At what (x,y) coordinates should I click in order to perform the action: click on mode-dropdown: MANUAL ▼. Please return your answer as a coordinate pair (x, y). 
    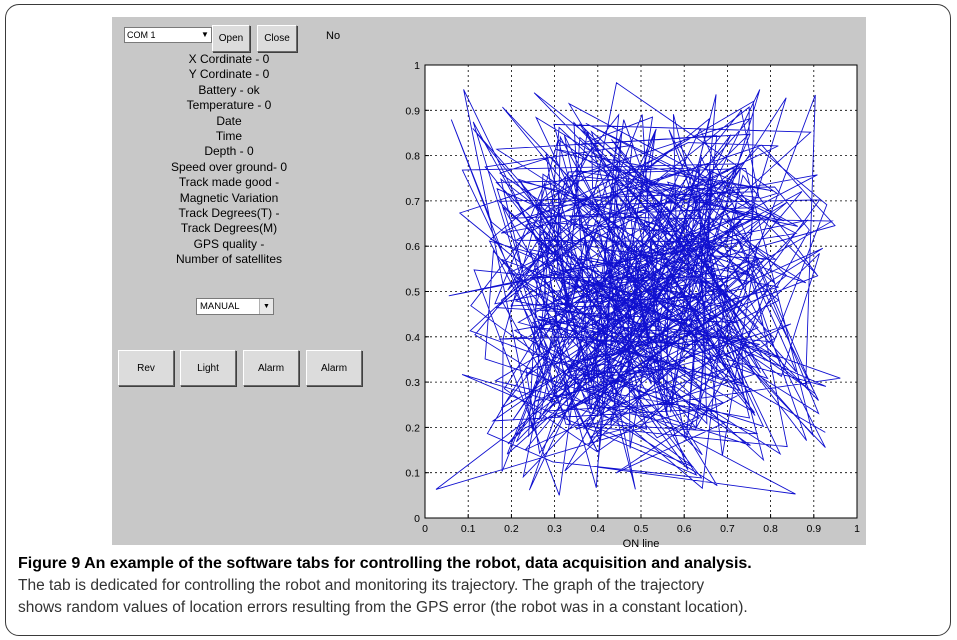
    Looking at the image, I should click on (235, 306).